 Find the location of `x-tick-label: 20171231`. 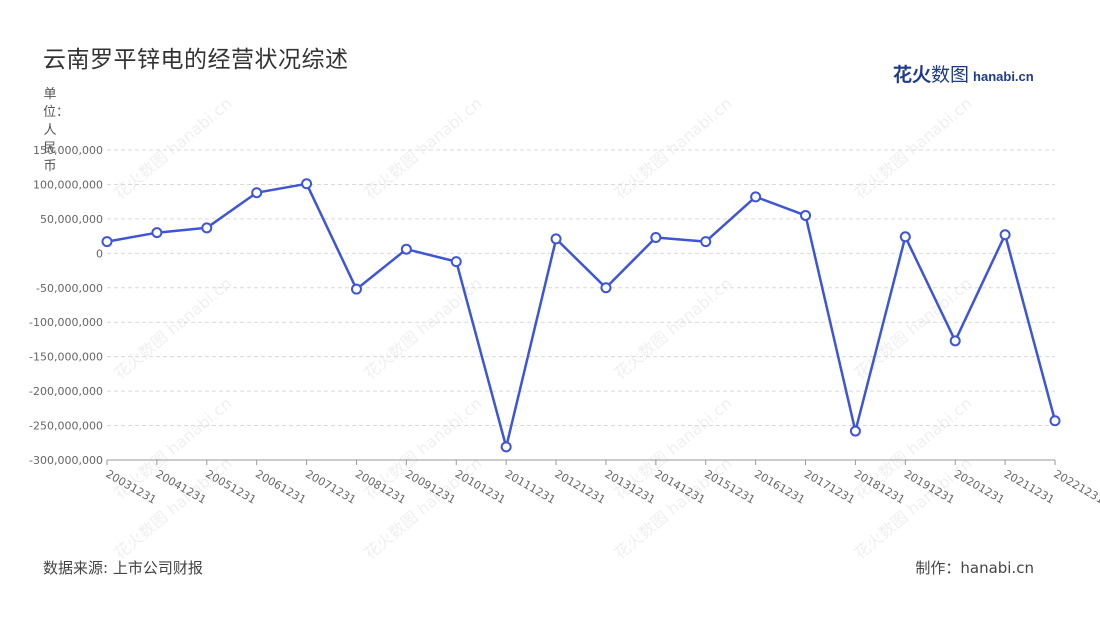

x-tick-label: 20171231 is located at coordinates (829, 486).